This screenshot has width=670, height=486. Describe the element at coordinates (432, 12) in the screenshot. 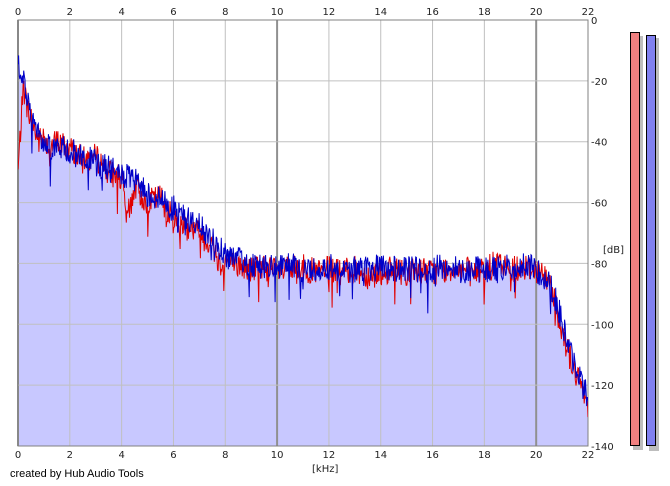

I see `x-tick-label-top: 16` at that location.